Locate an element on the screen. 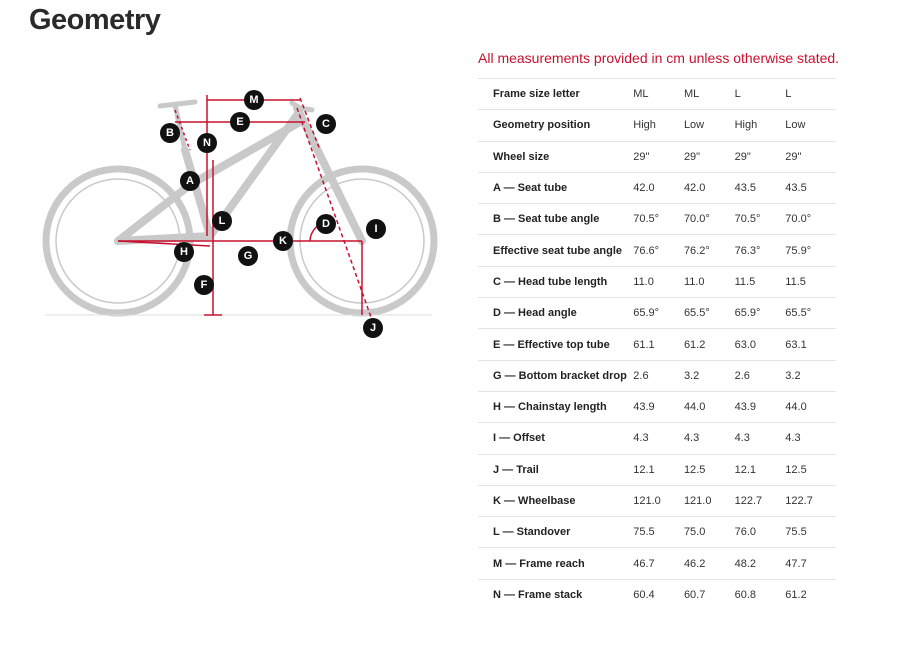 The height and width of the screenshot is (645, 906). row-label: L — Standover is located at coordinates (556, 532).